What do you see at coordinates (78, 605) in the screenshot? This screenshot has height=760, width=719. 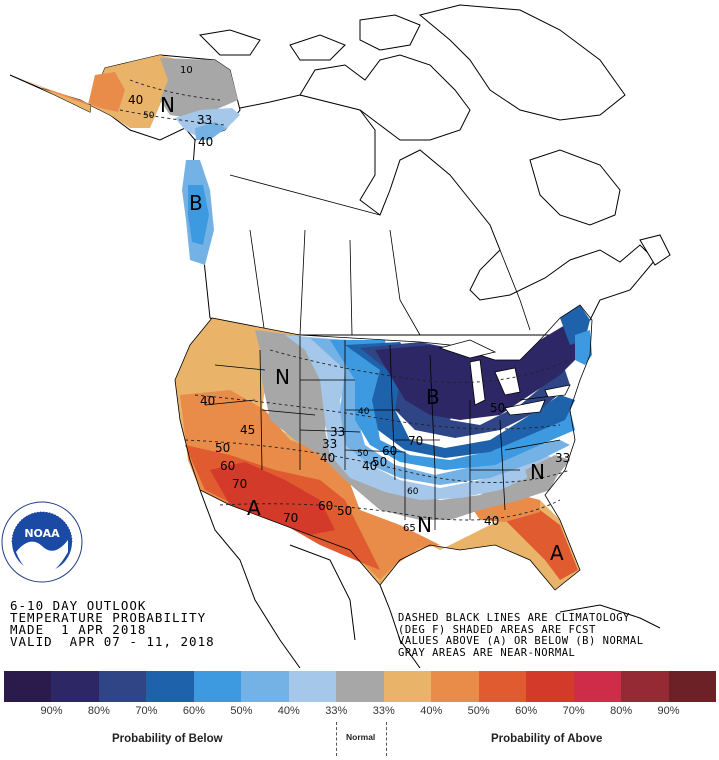 I see `outlook-title: 6-10 DAY OUTLOOK` at bounding box center [78, 605].